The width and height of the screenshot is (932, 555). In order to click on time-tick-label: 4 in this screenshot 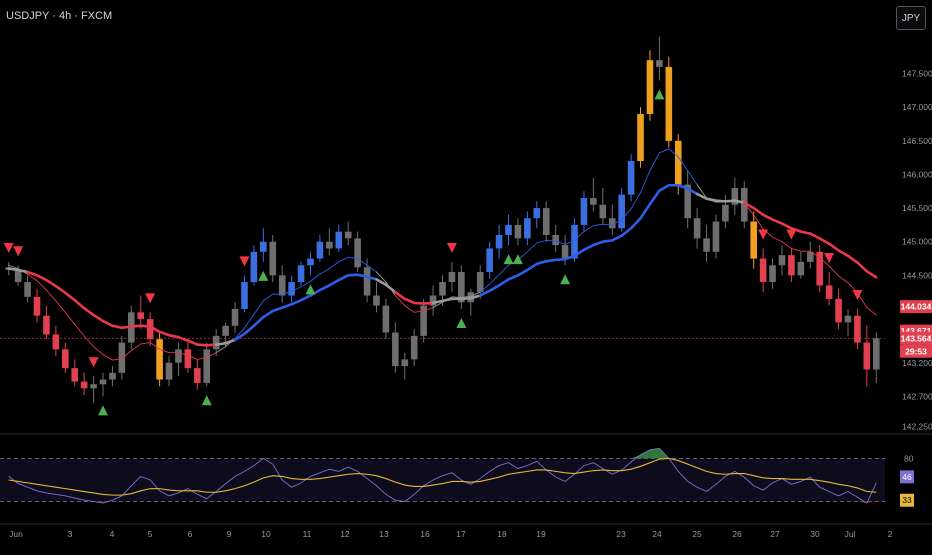, I will do `click(112, 534)`.